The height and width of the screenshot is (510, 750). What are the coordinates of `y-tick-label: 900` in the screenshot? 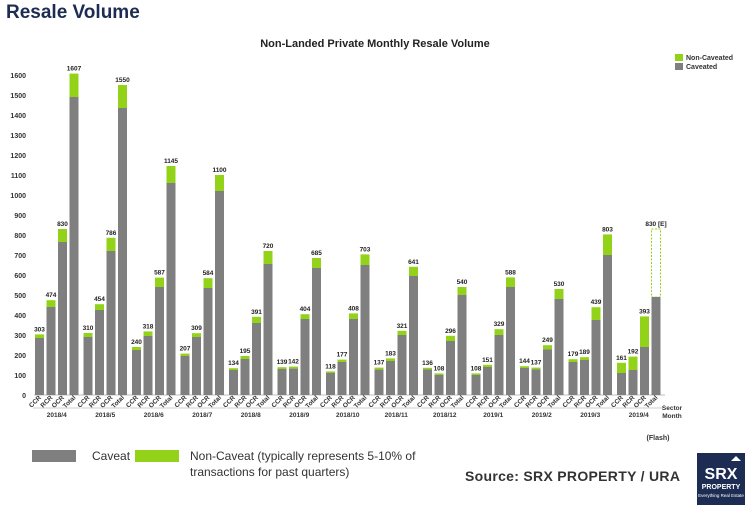 It's located at (20, 216).